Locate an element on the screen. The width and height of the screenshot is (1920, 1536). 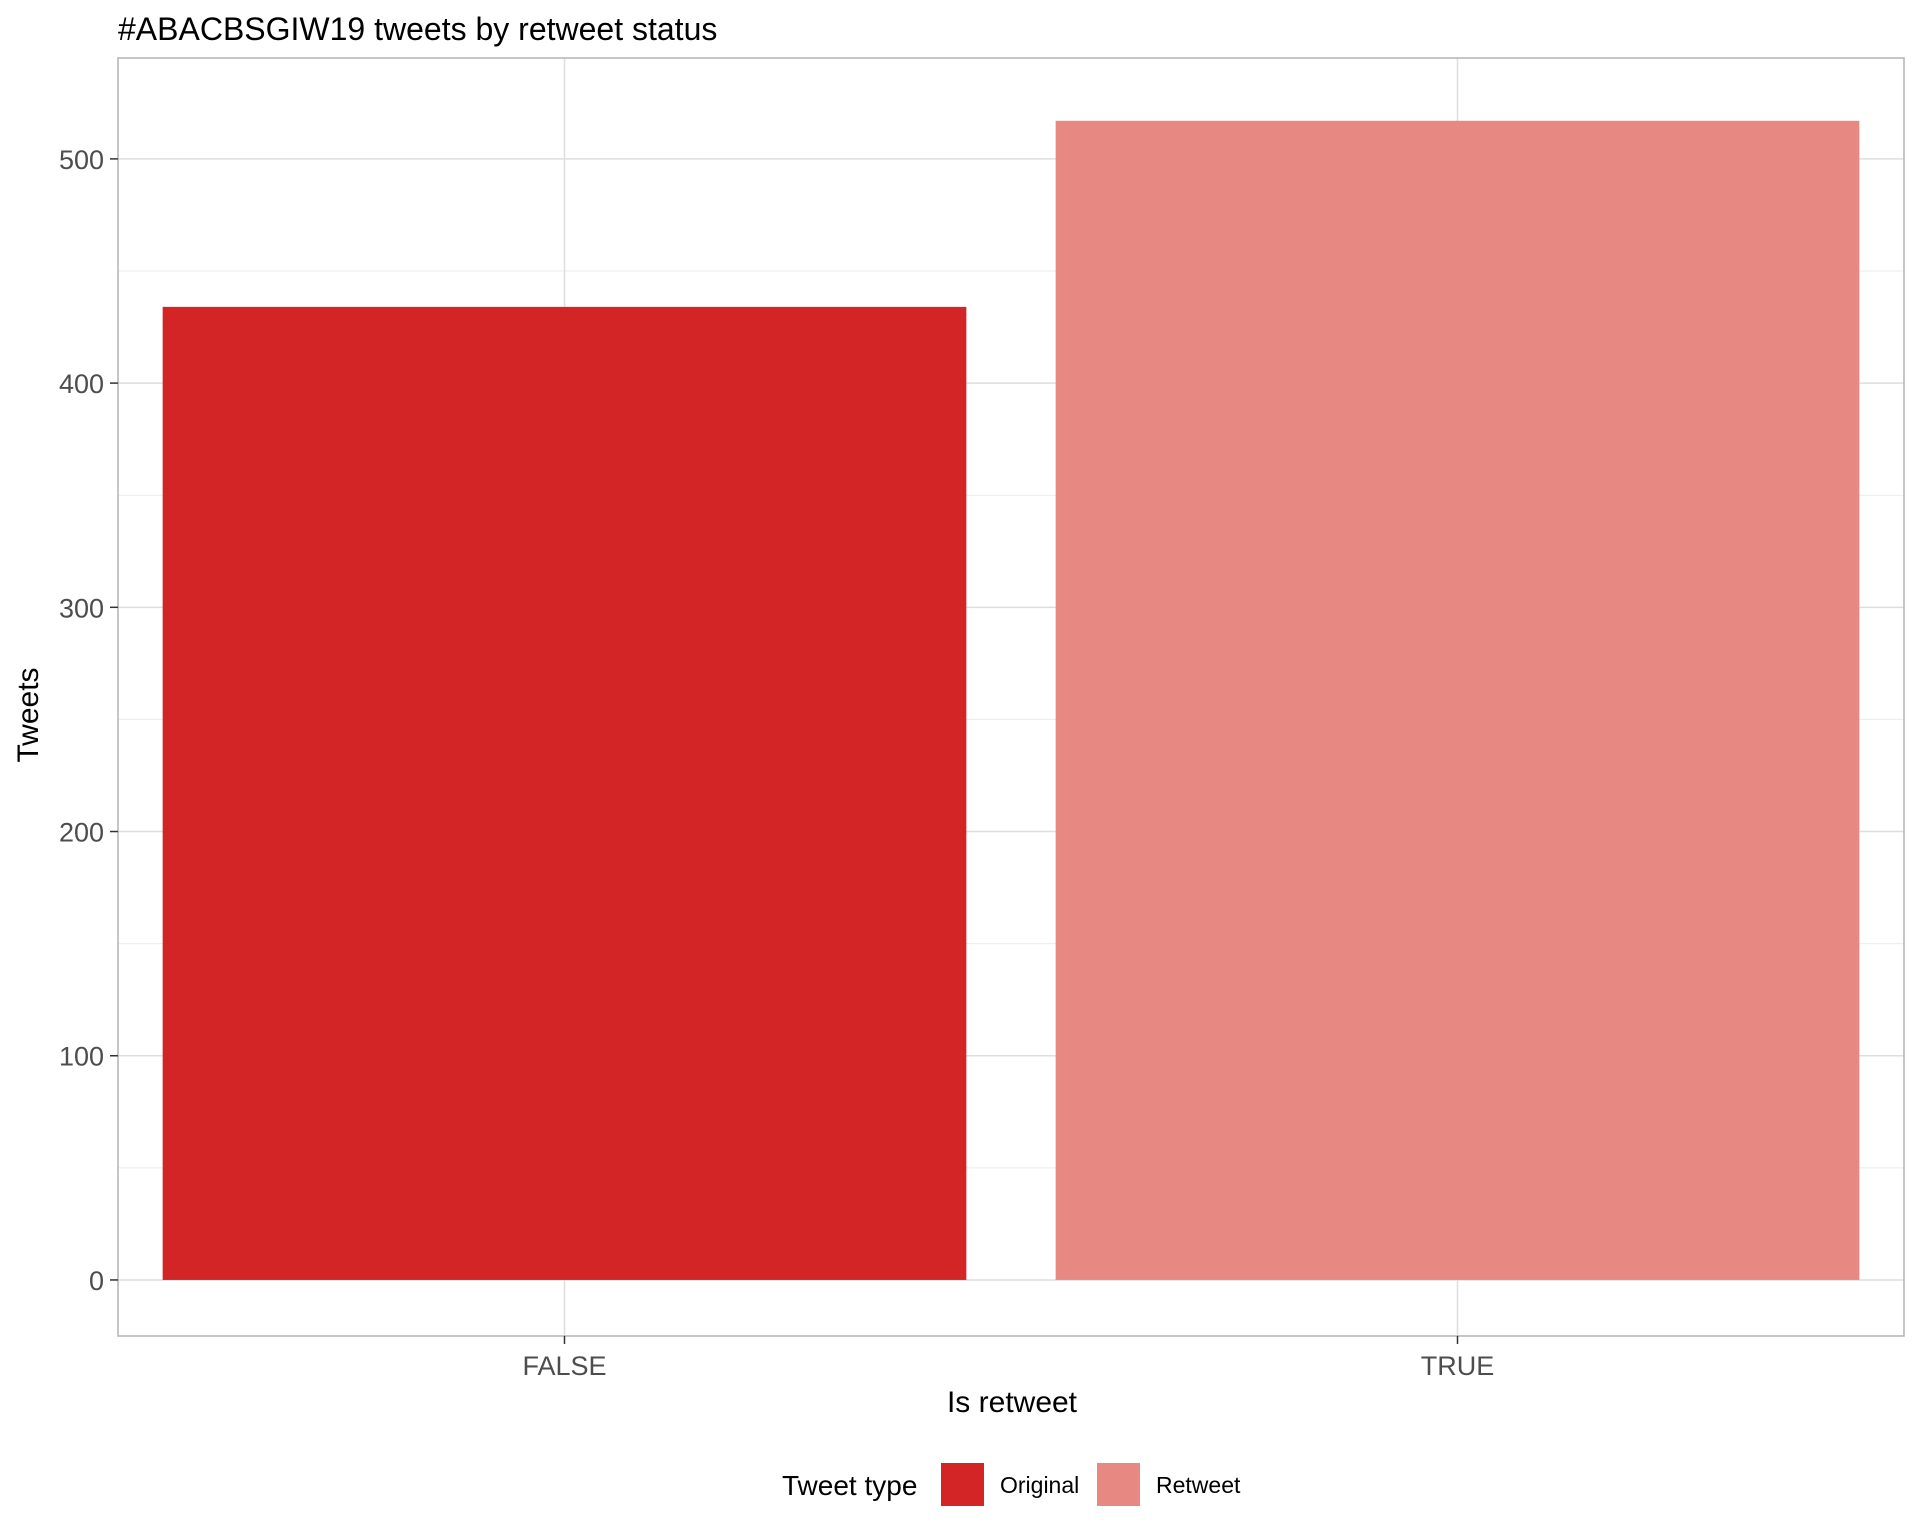
legend-key-original is located at coordinates (962, 1484).